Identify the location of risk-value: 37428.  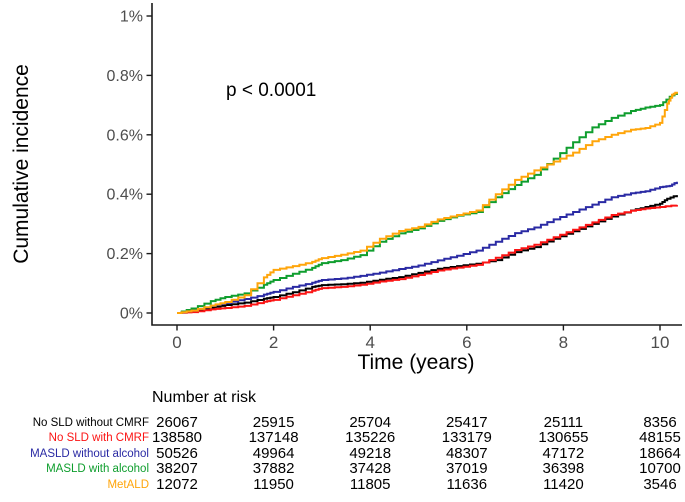
(370, 469).